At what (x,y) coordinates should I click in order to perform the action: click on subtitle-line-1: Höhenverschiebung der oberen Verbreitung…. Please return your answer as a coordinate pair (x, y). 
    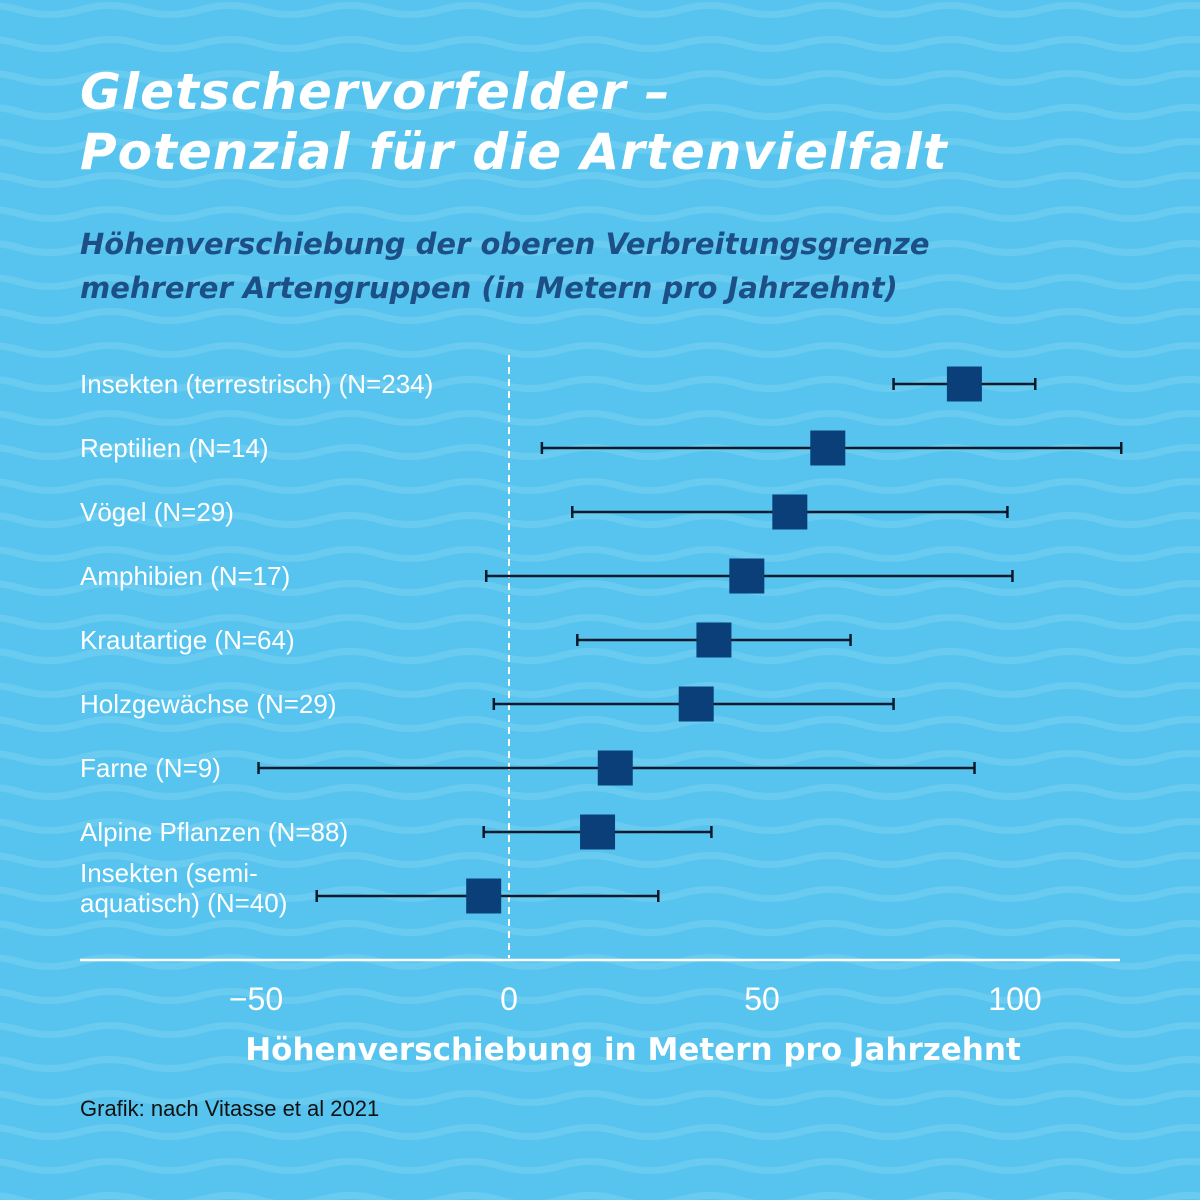
    Looking at the image, I should click on (505, 244).